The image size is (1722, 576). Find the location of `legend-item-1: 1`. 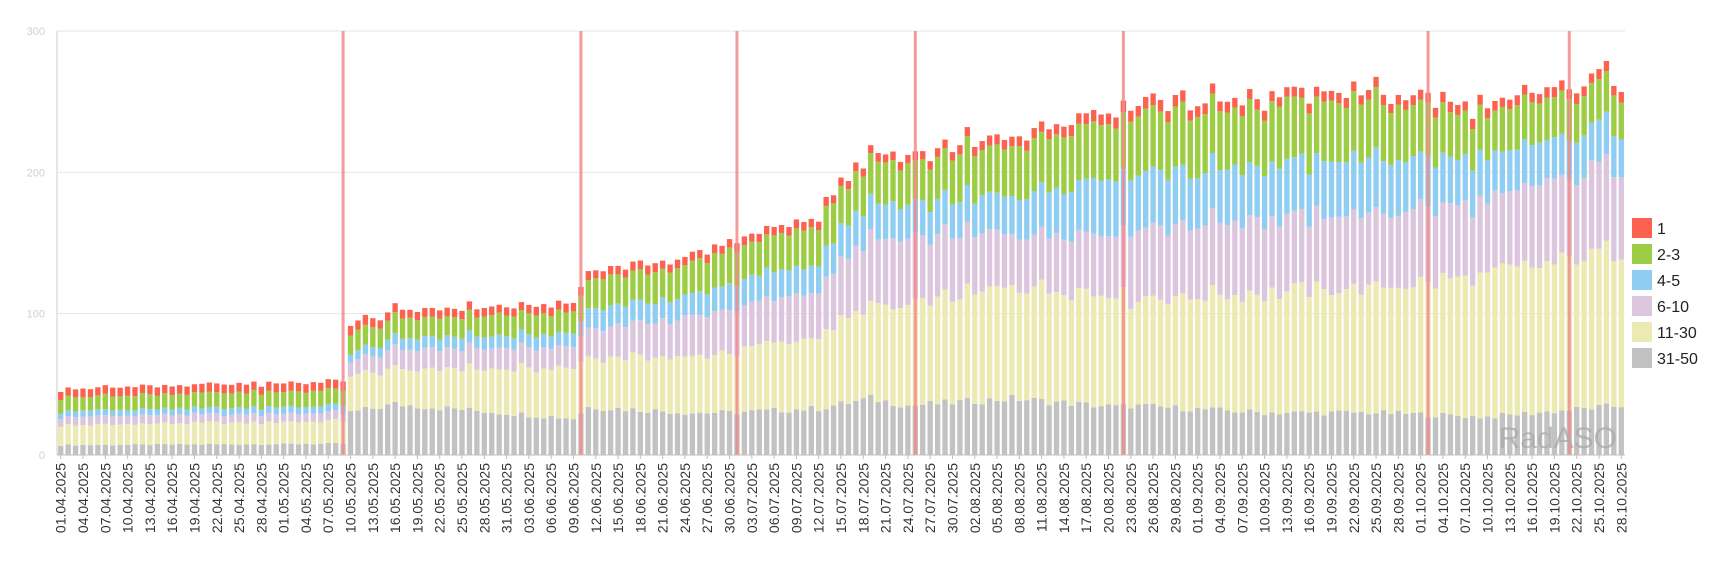

legend-item-1: 1 is located at coordinates (1649, 228).